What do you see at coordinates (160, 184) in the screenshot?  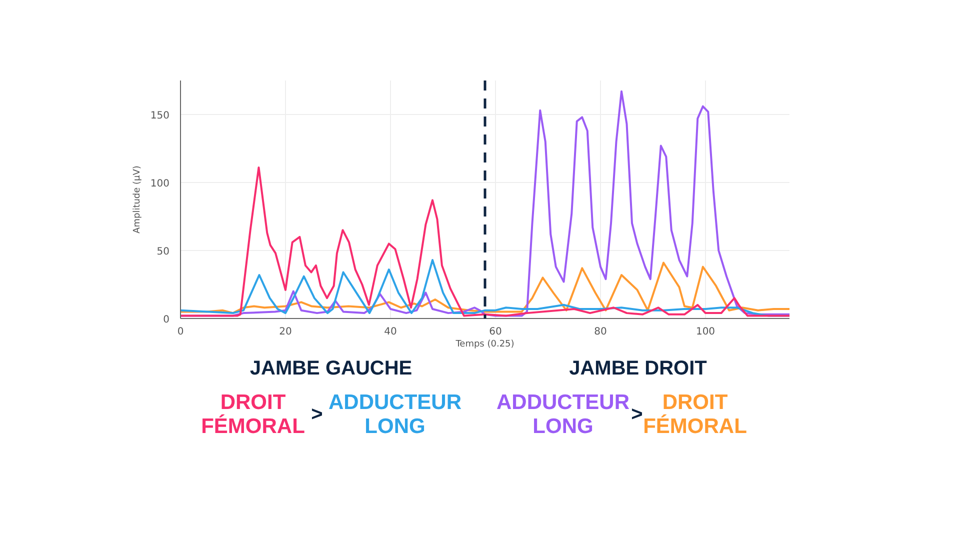 I see `y-tick-label: 100` at bounding box center [160, 184].